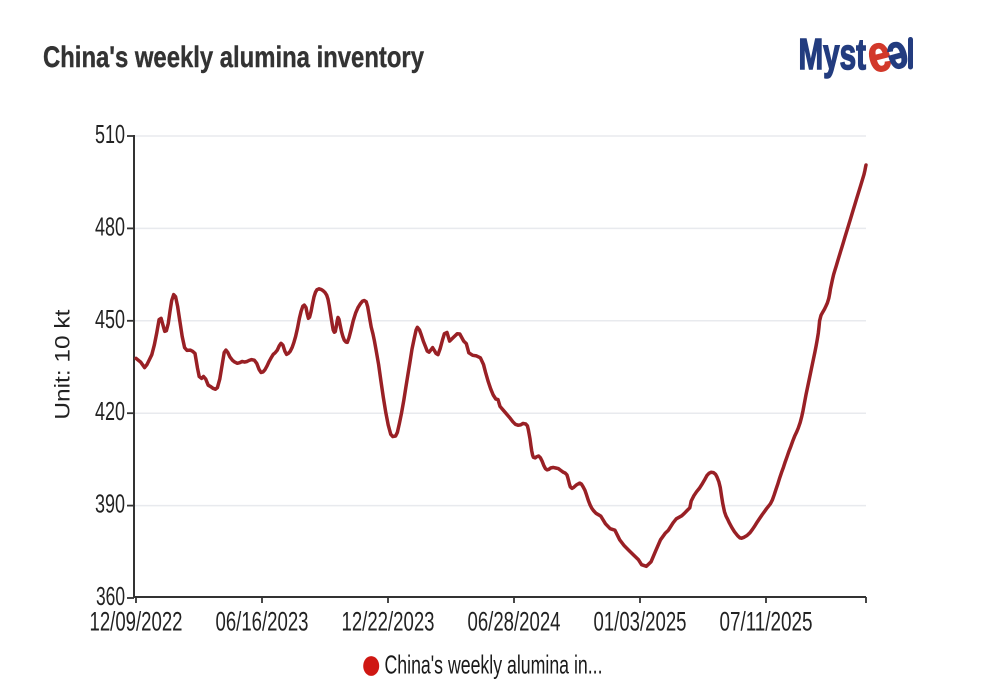 Image resolution: width=1000 pixels, height=700 pixels. I want to click on svg-text: 510, so click(110, 134).